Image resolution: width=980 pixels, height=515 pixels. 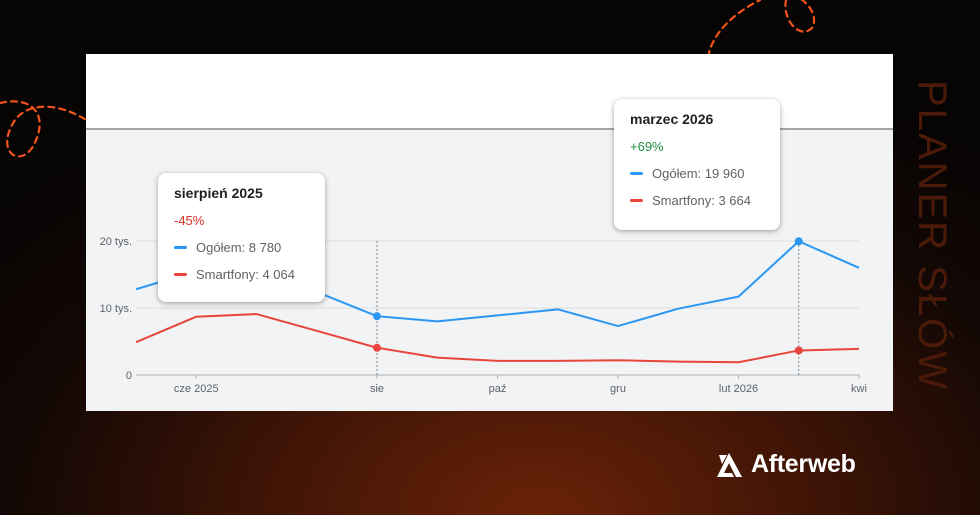 I want to click on curly-arrow-top-line, so click(x=761, y=35).